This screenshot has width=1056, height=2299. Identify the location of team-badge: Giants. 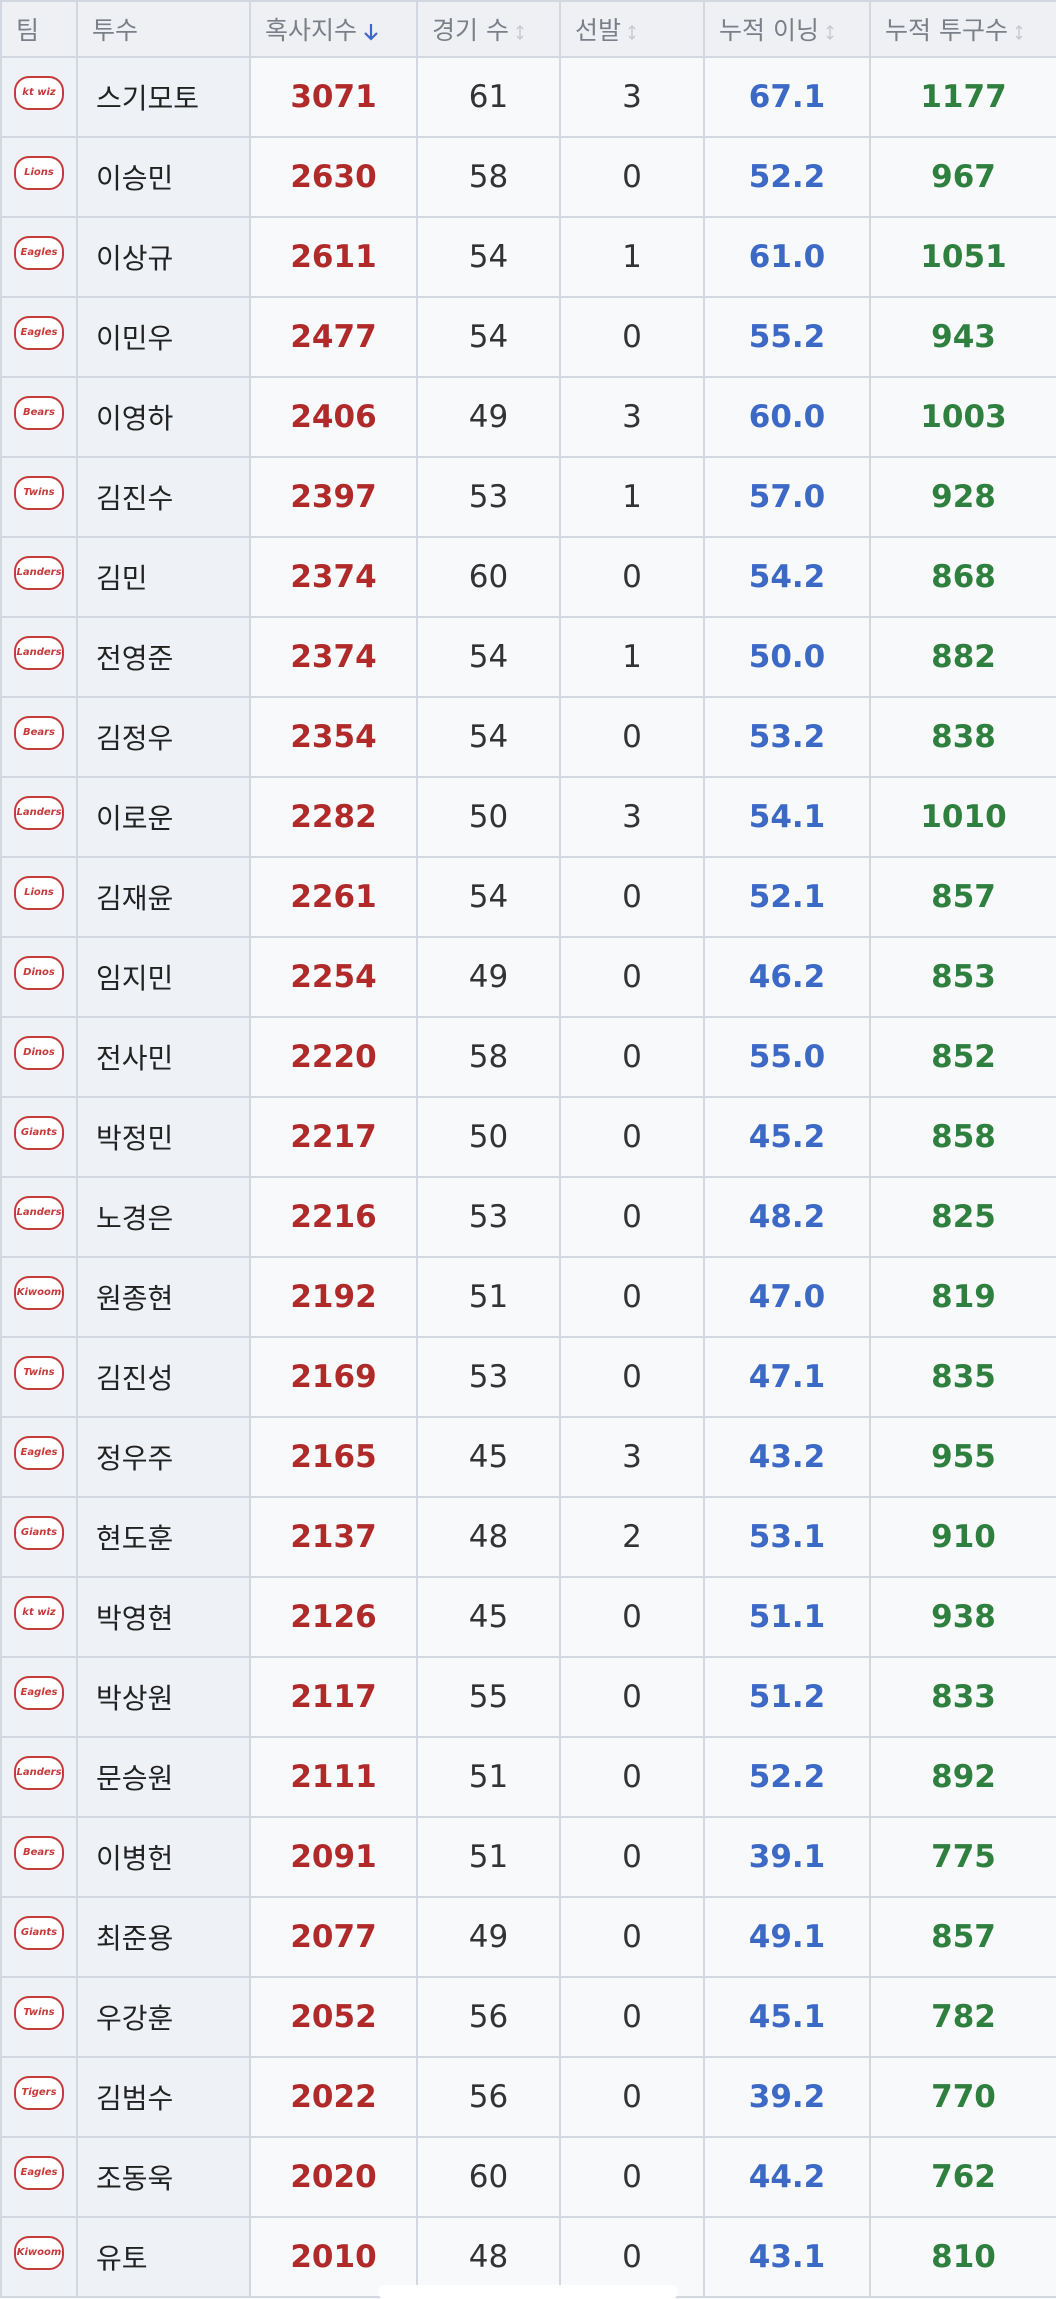
(39, 1533).